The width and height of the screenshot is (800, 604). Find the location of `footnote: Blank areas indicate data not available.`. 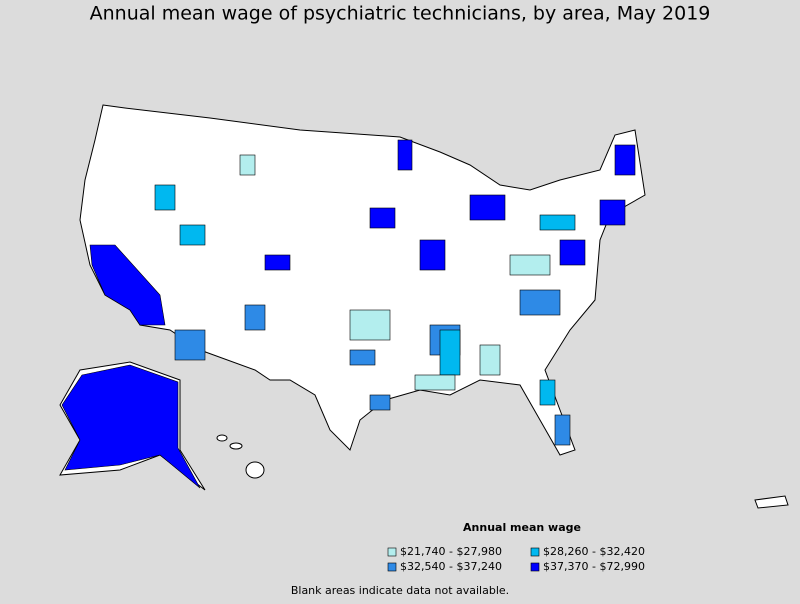

footnote: Blank areas indicate data not available. is located at coordinates (400, 590).